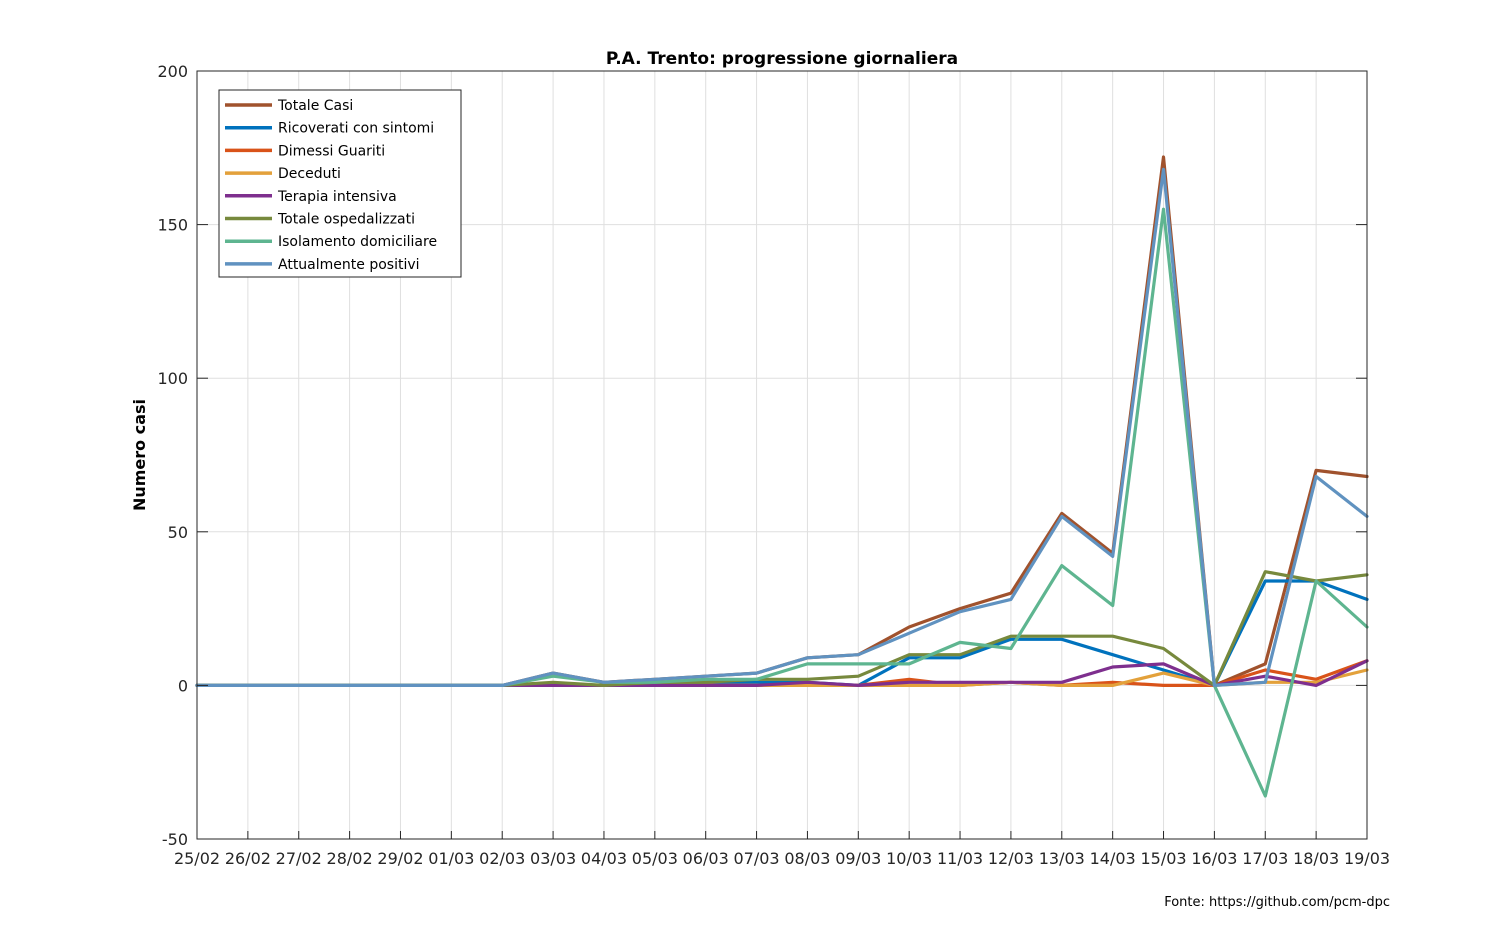 Image resolution: width=1511 pixels, height=942 pixels. I want to click on legend-label: Deceduti, so click(309, 174).